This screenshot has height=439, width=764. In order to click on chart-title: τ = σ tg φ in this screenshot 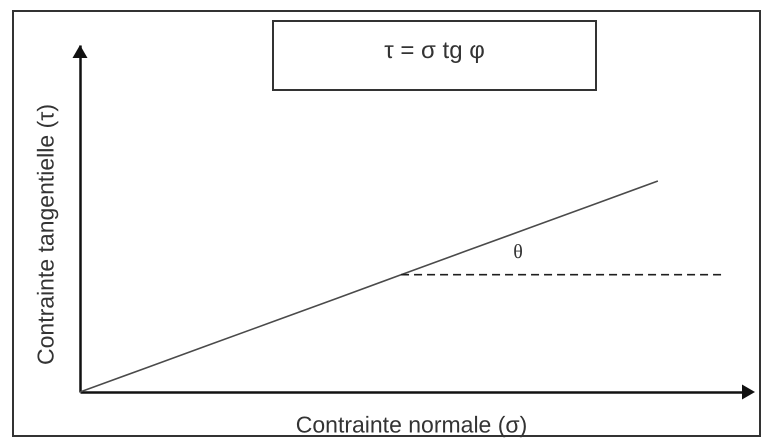, I will do `click(434, 50)`.